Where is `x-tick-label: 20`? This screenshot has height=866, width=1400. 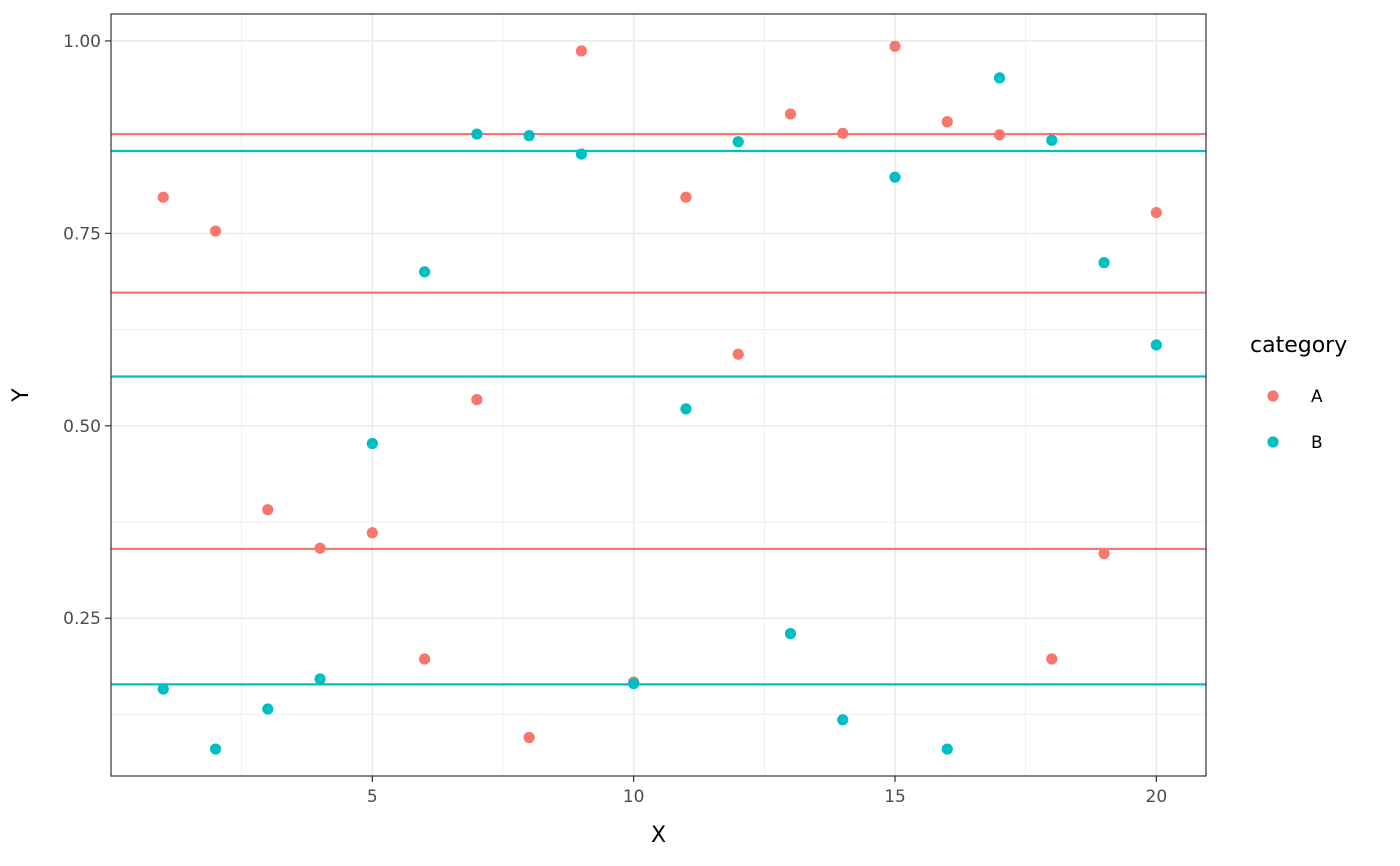 x-tick-label: 20 is located at coordinates (1157, 797).